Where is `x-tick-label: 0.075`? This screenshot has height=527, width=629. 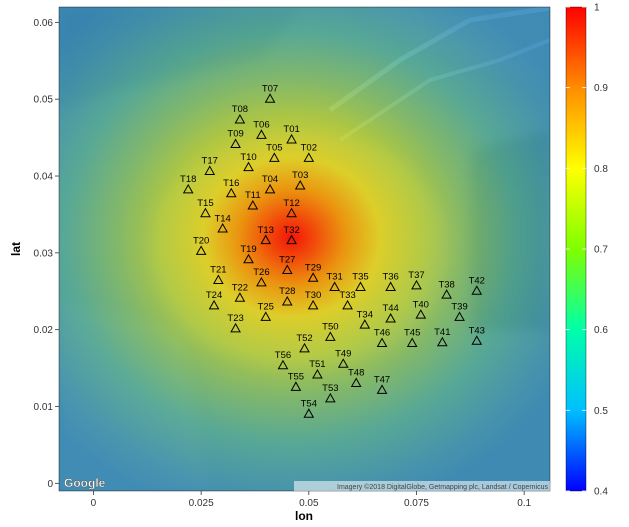
x-tick-label: 0.075 is located at coordinates (416, 503).